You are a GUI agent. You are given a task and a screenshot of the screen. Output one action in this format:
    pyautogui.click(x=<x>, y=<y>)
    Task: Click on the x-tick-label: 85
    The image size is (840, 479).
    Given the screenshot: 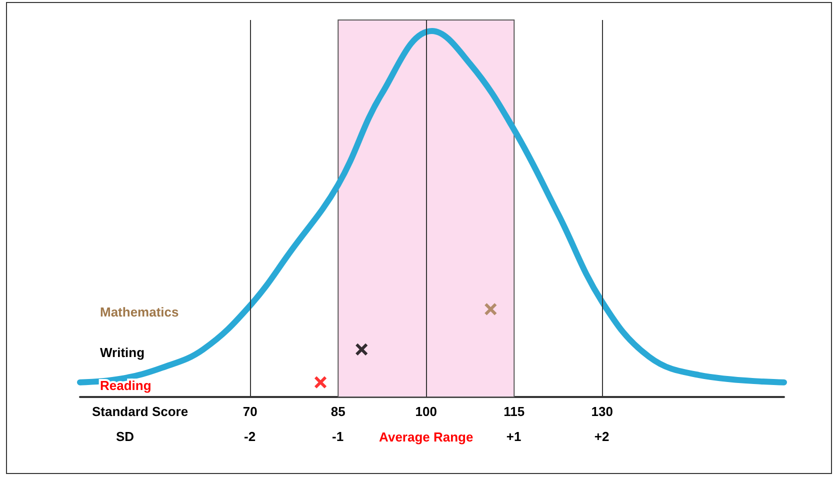 What is the action you would take?
    pyautogui.click(x=338, y=411)
    